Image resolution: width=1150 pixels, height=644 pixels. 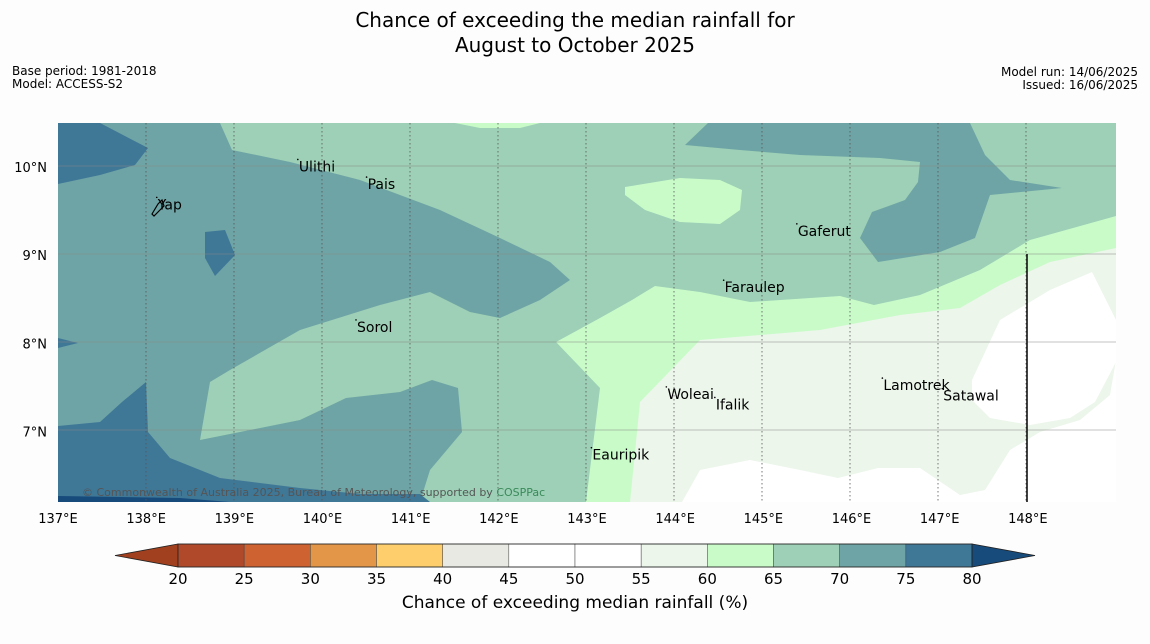 I want to click on colorbar-over-arrow, so click(x=1003, y=555).